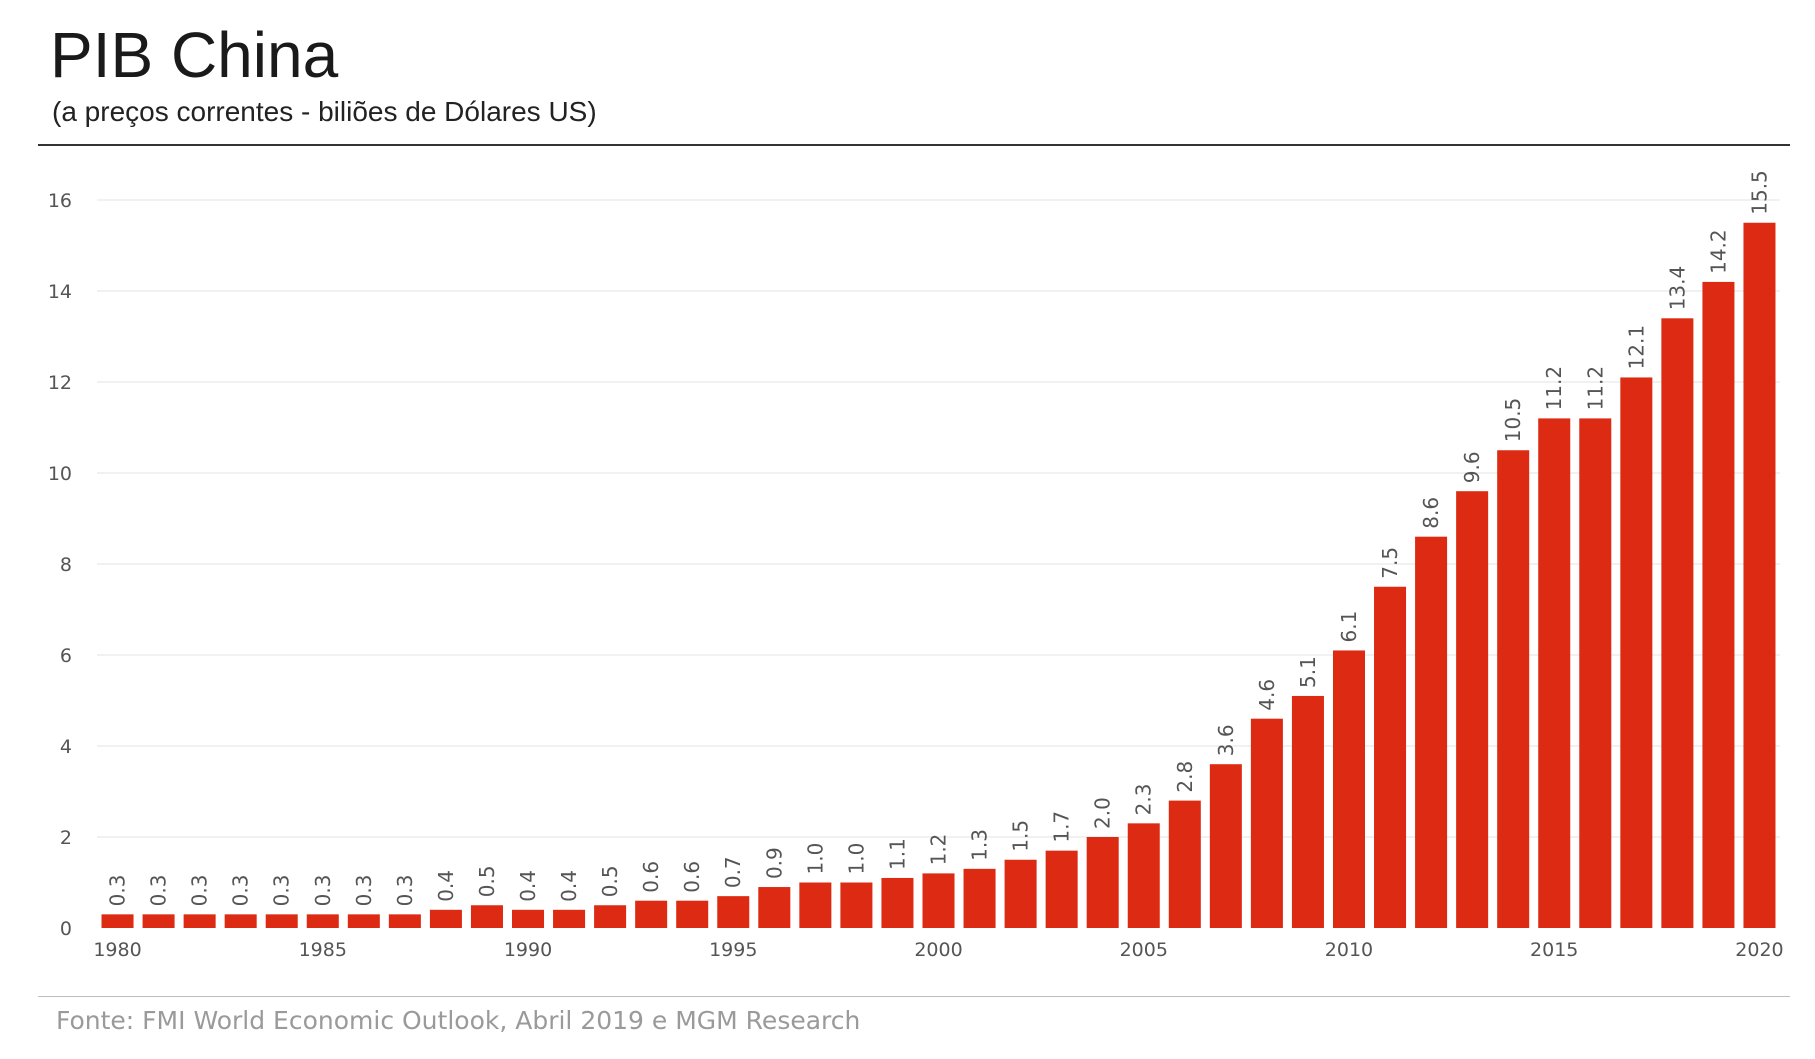  I want to click on data-label-1992: 0.5, so click(610, 881).